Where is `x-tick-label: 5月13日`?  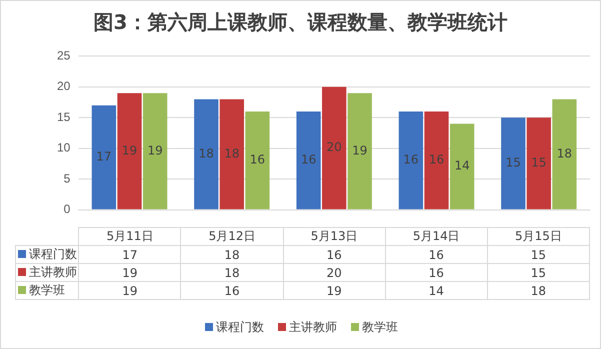
x-tick-label: 5月13日 is located at coordinates (334, 237).